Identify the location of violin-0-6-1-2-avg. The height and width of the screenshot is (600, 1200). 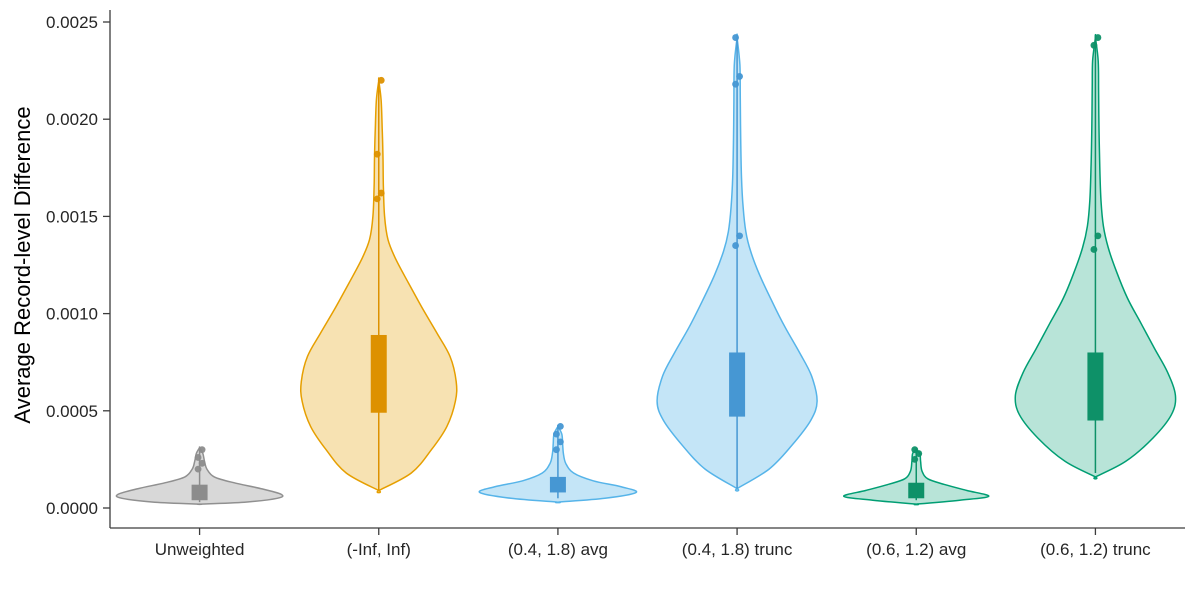
(916, 476).